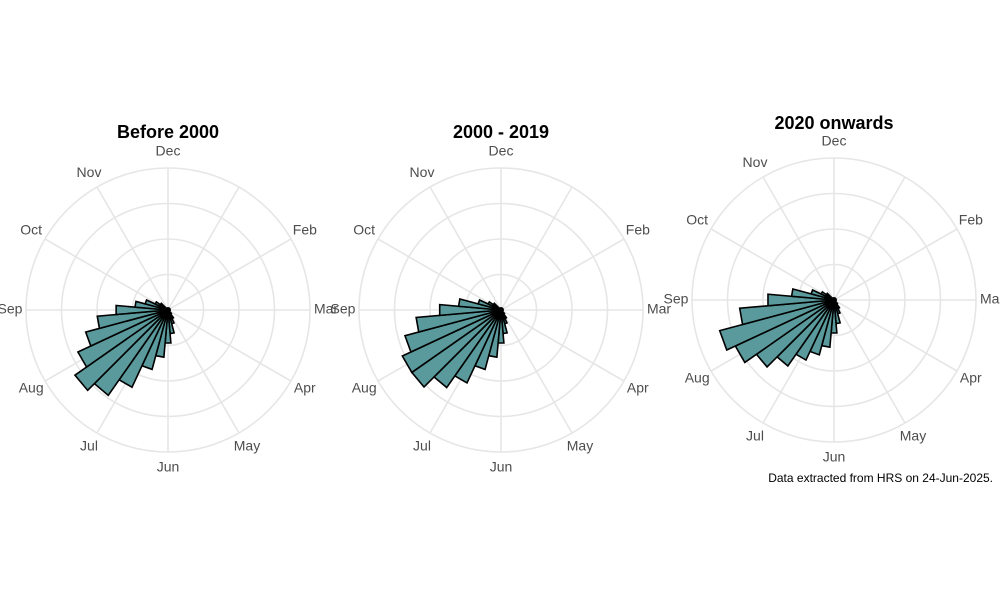  I want to click on panel-title: 2000 - 2019, so click(501, 132).